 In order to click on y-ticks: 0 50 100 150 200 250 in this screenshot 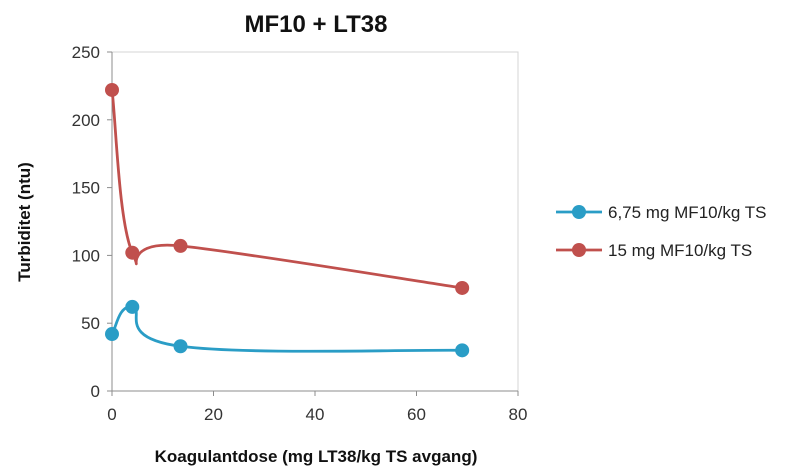, I will do `click(92, 222)`.